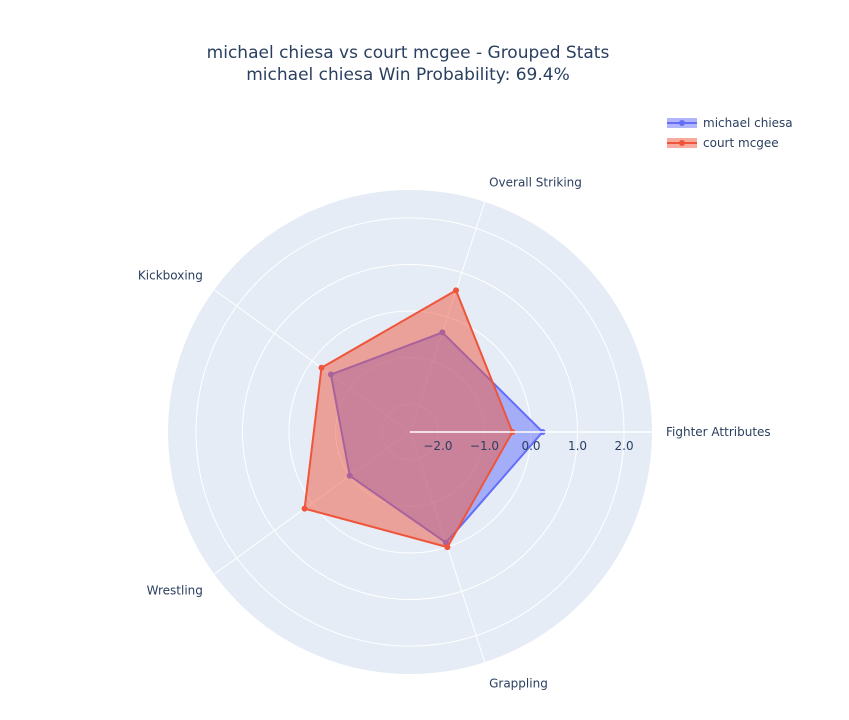 This screenshot has width=849, height=720. I want to click on category-label: Grappling, so click(518, 683).